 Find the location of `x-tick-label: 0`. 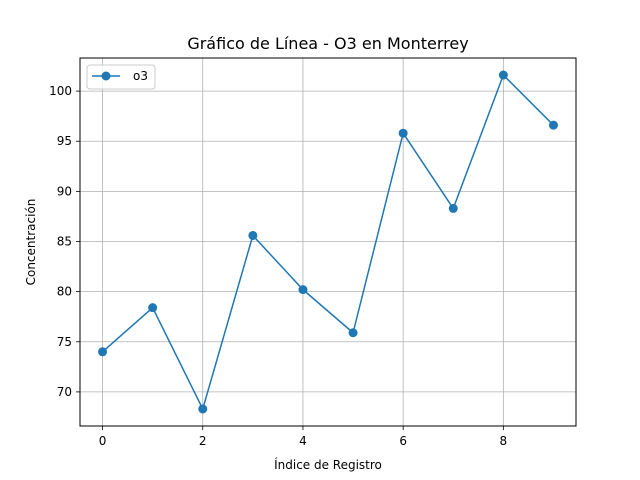

x-tick-label: 0 is located at coordinates (103, 441).